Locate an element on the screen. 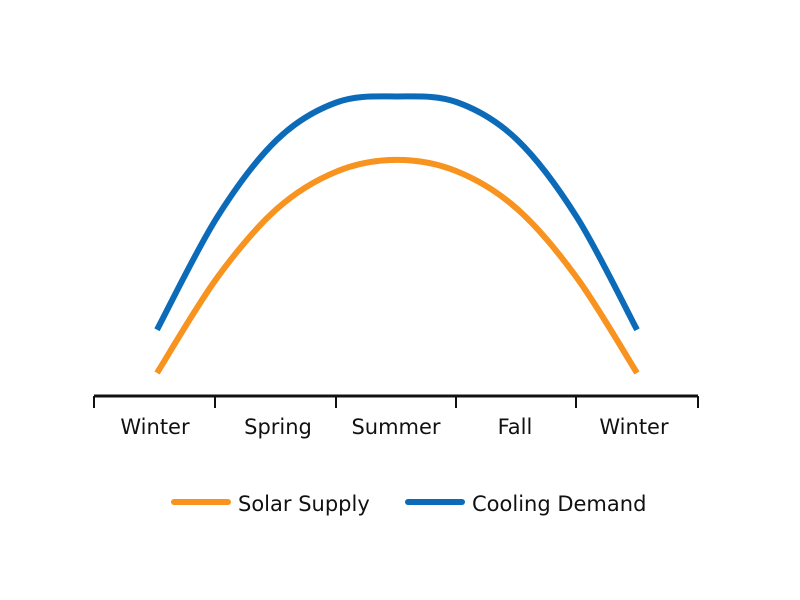  x-tick-label-summer: Summer is located at coordinates (395, 427).